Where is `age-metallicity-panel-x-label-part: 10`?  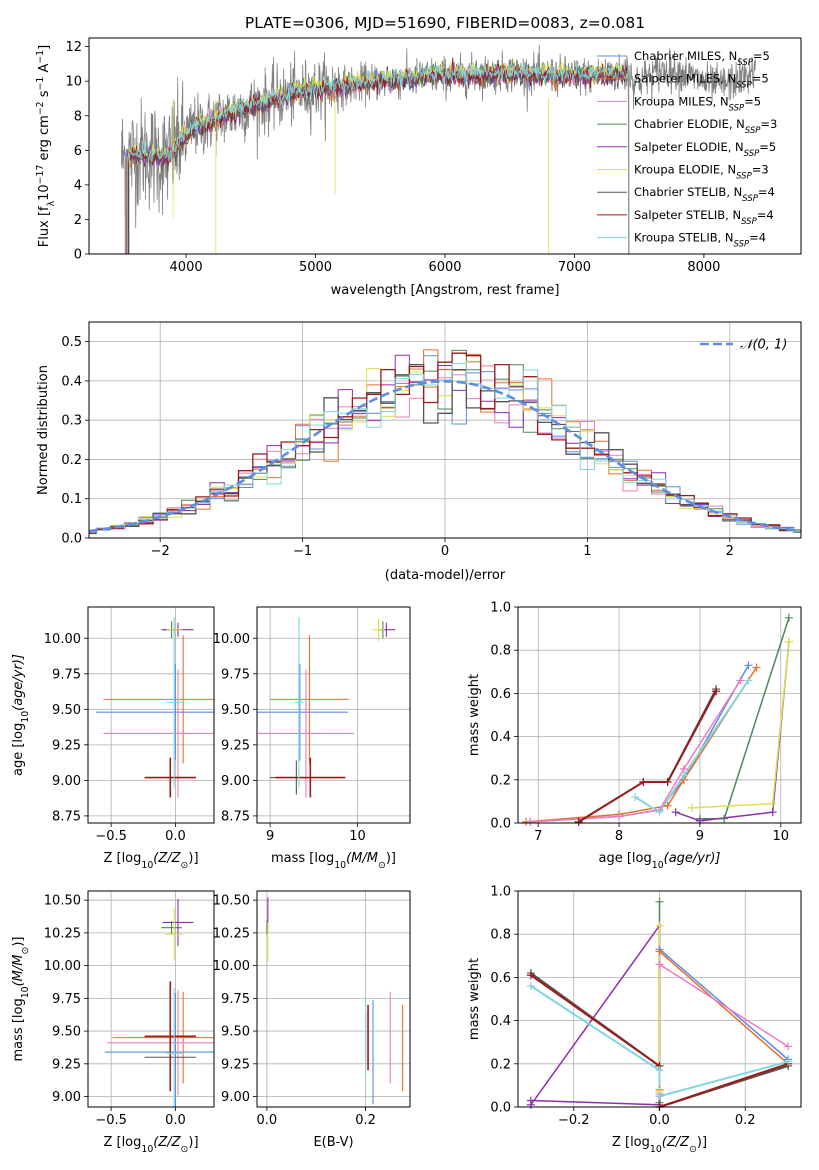
age-metallicity-panel-x-label-part: 10 is located at coordinates (147, 865).